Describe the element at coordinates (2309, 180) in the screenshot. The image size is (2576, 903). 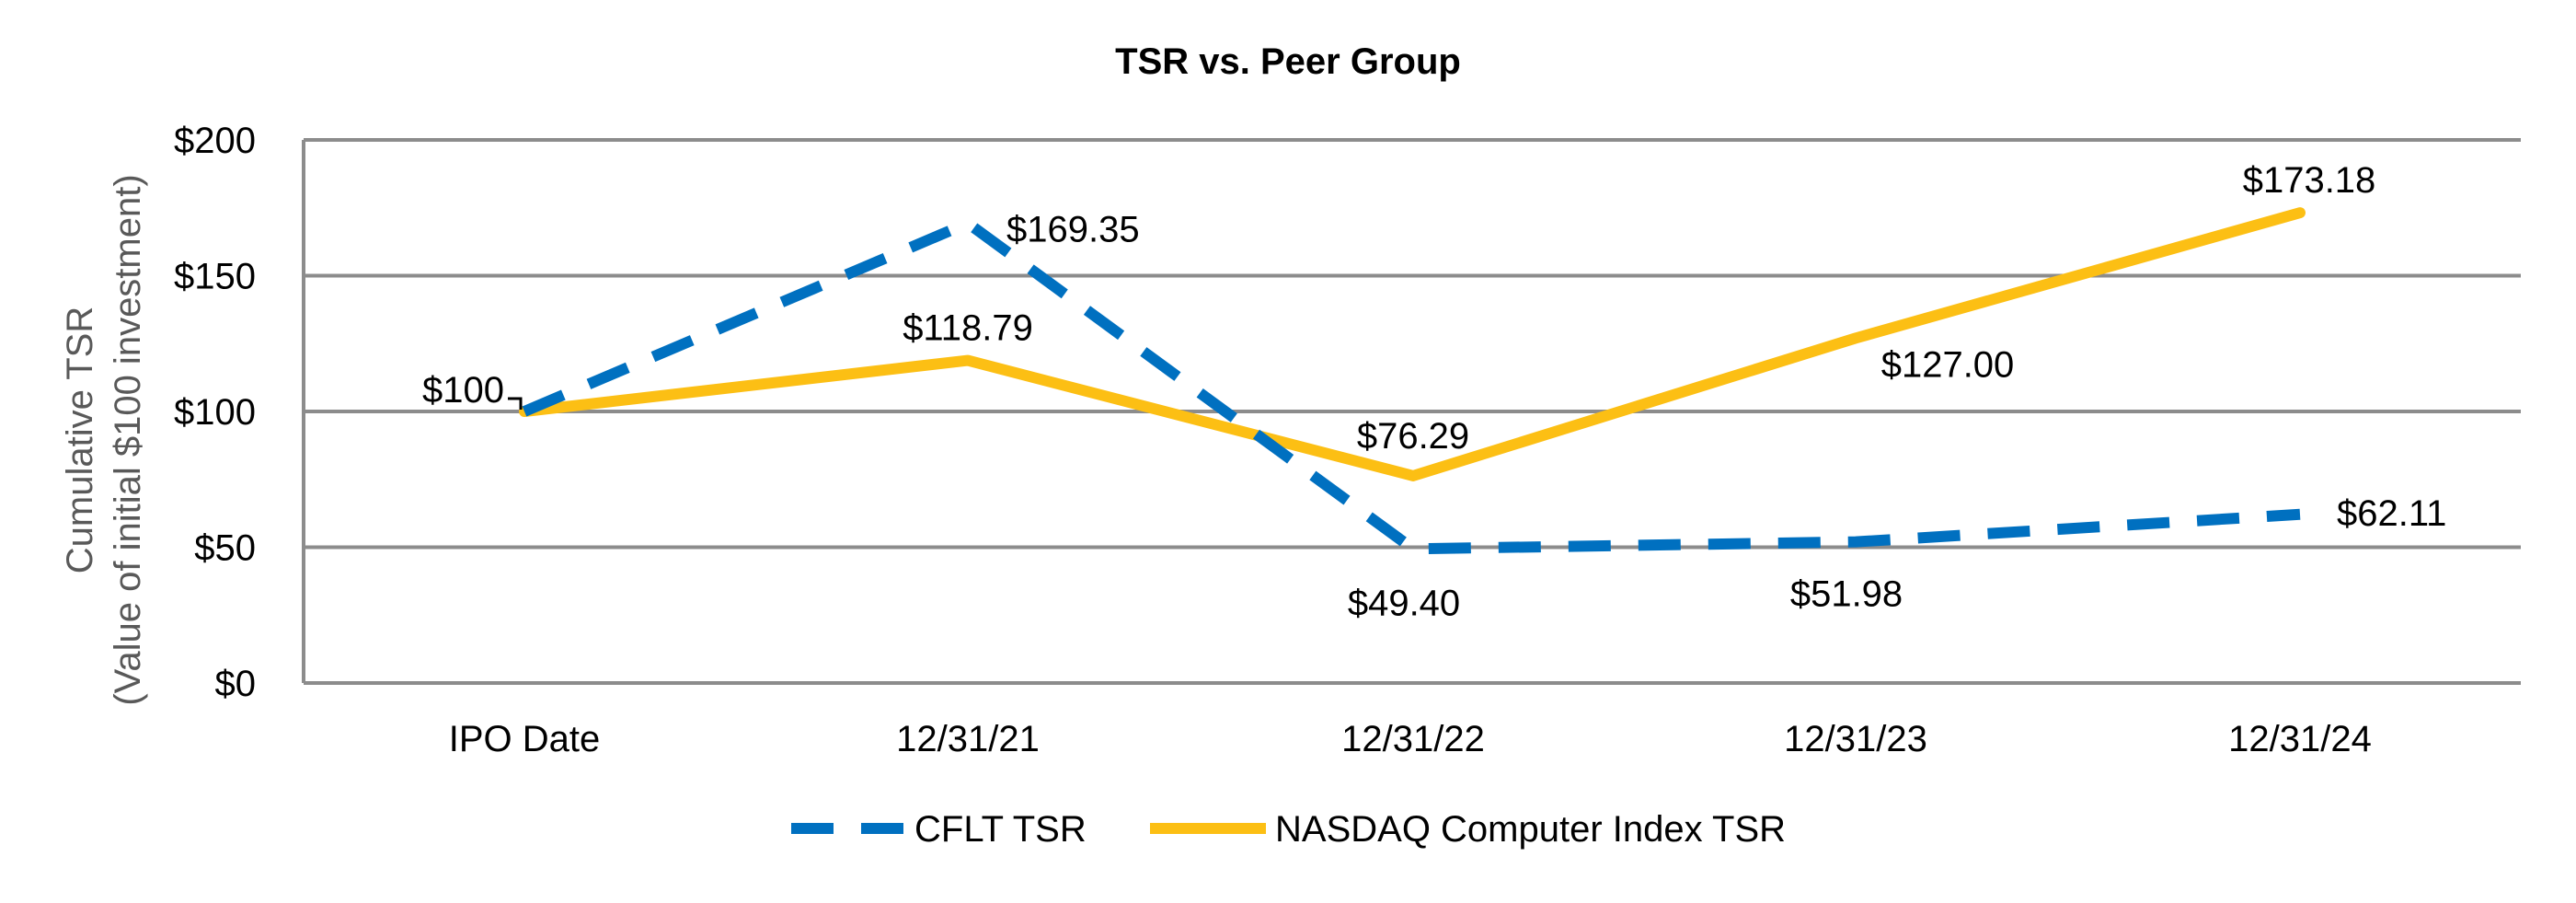
I see `nasdaq-data-label: $173.18` at that location.